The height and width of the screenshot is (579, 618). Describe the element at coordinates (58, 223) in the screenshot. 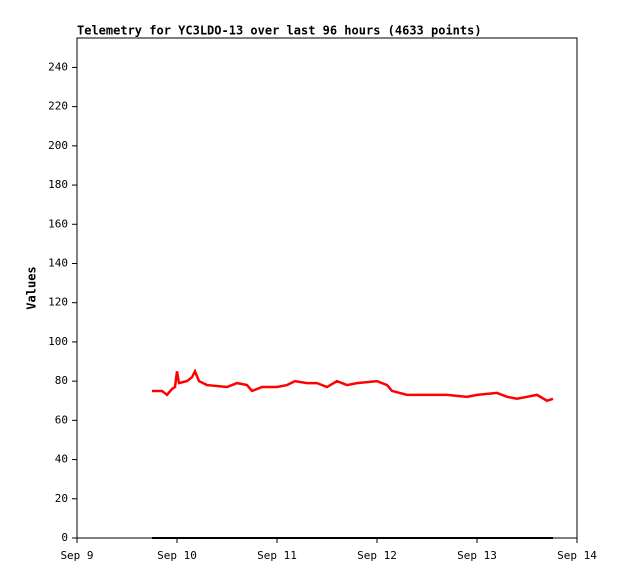

I see `y-tick-label: 160` at that location.